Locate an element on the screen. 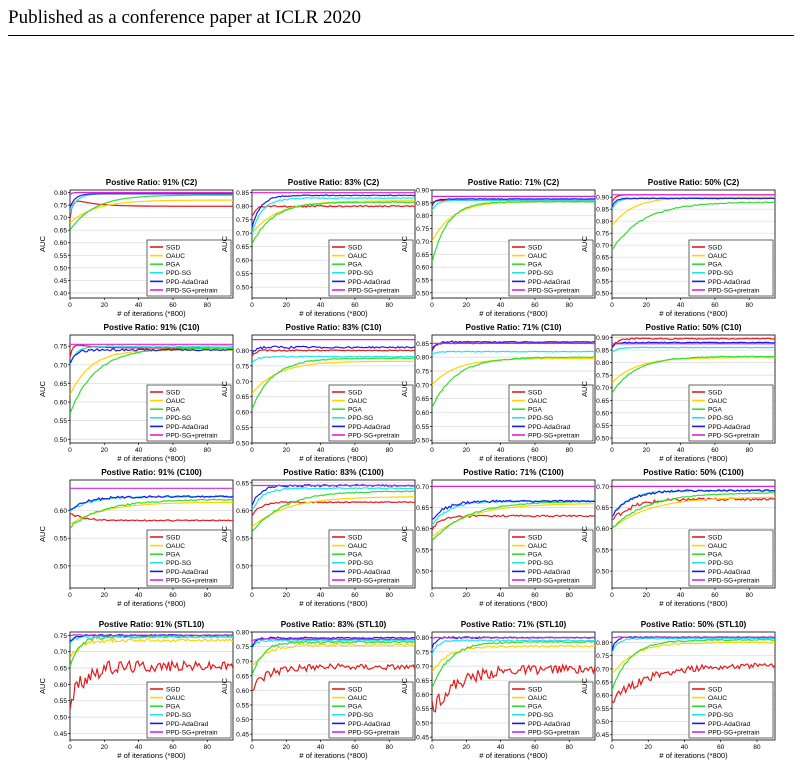 The width and height of the screenshot is (804, 760). chart-title: Postive Ratio: 91% (C2) is located at coordinates (152, 182).